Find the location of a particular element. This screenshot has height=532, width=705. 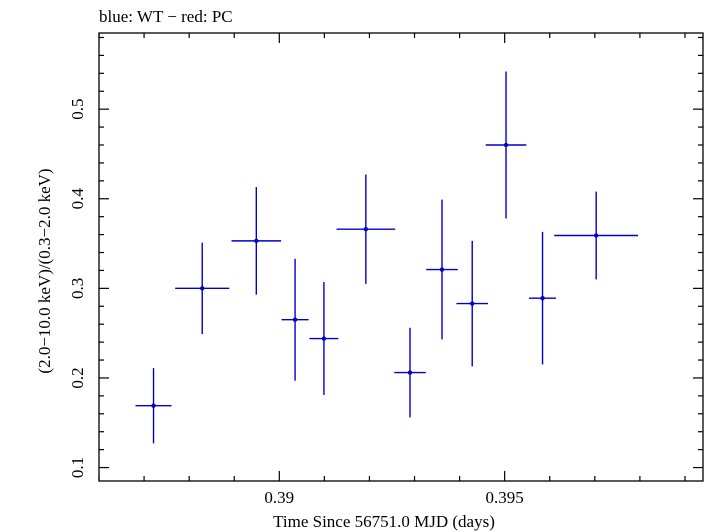

y-tick-label: 0.3 is located at coordinates (77, 288).